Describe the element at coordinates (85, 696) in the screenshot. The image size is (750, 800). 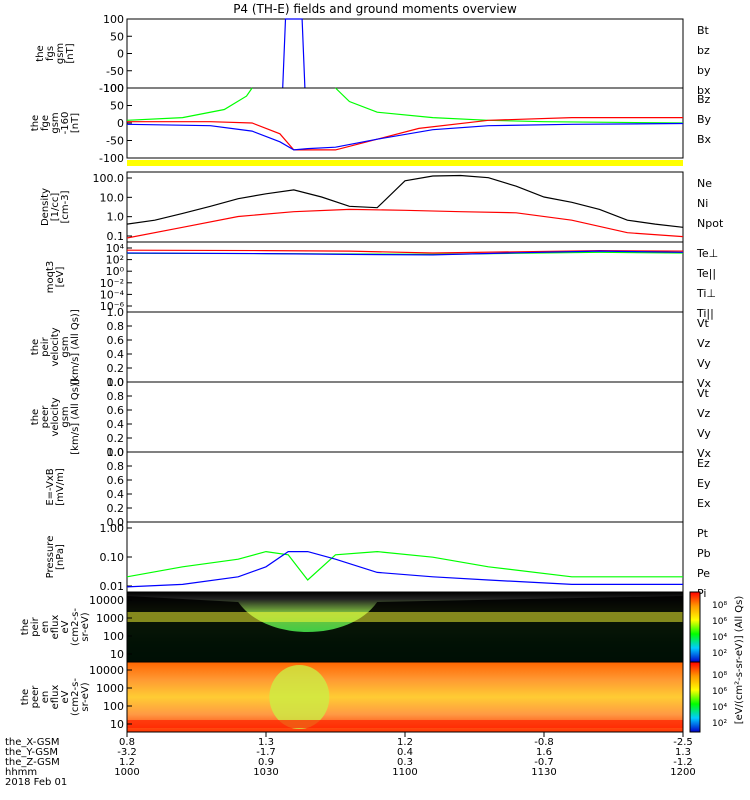
I see `y-axis-label: sr-eV)` at that location.